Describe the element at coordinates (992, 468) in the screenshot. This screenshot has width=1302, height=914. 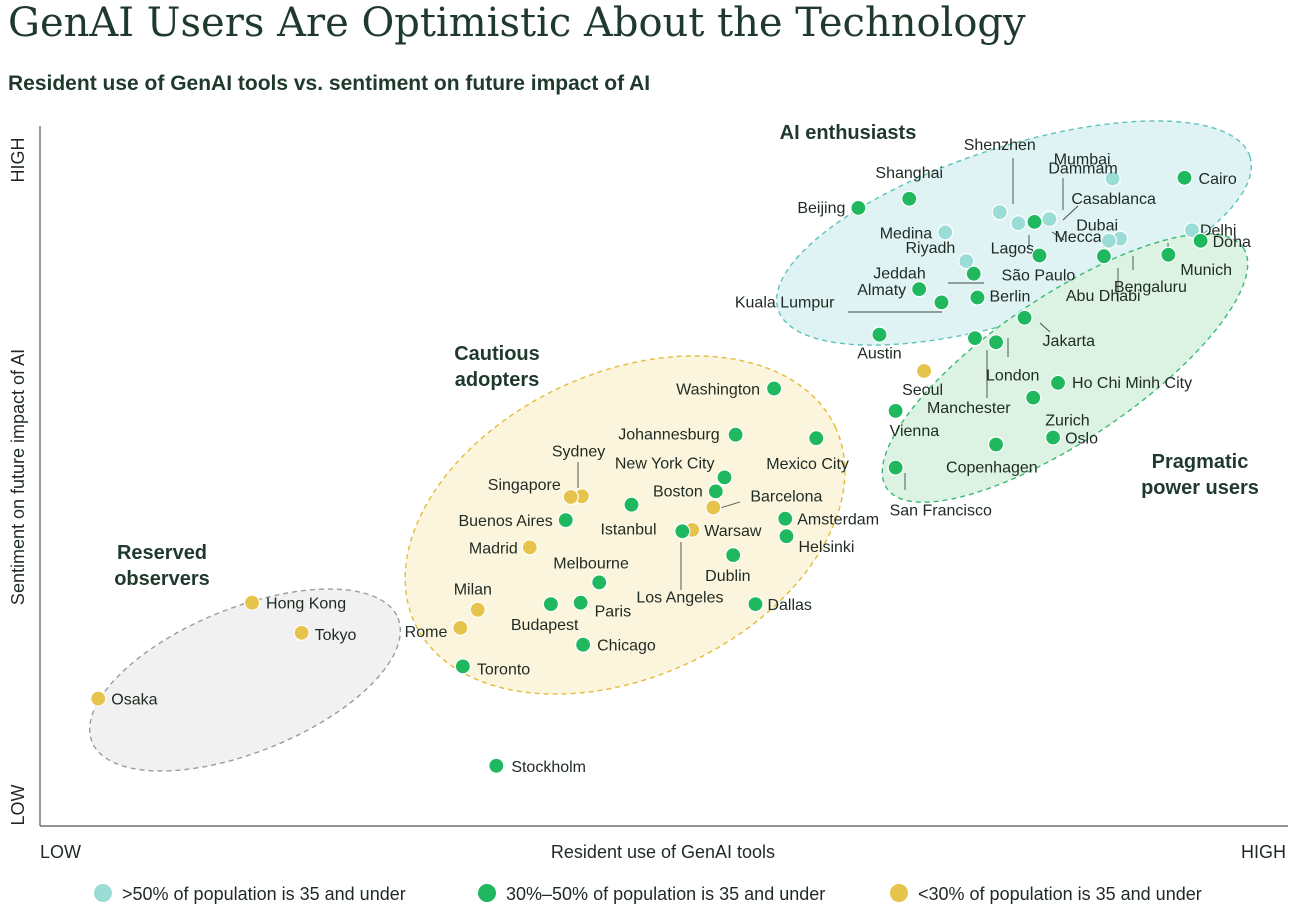
I see `point-label-copenhagen: Copenhagen` at that location.